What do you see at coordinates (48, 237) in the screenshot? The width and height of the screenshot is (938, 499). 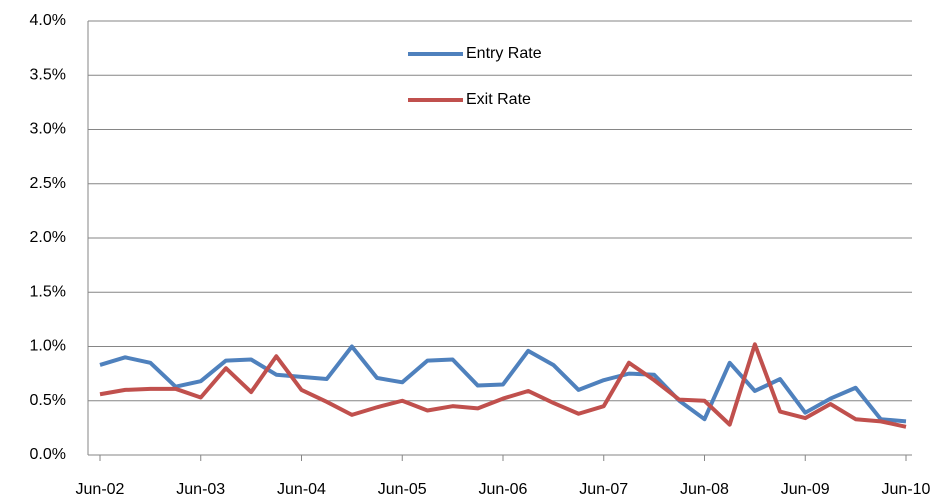 I see `y-tick-label: 2.0%` at bounding box center [48, 237].